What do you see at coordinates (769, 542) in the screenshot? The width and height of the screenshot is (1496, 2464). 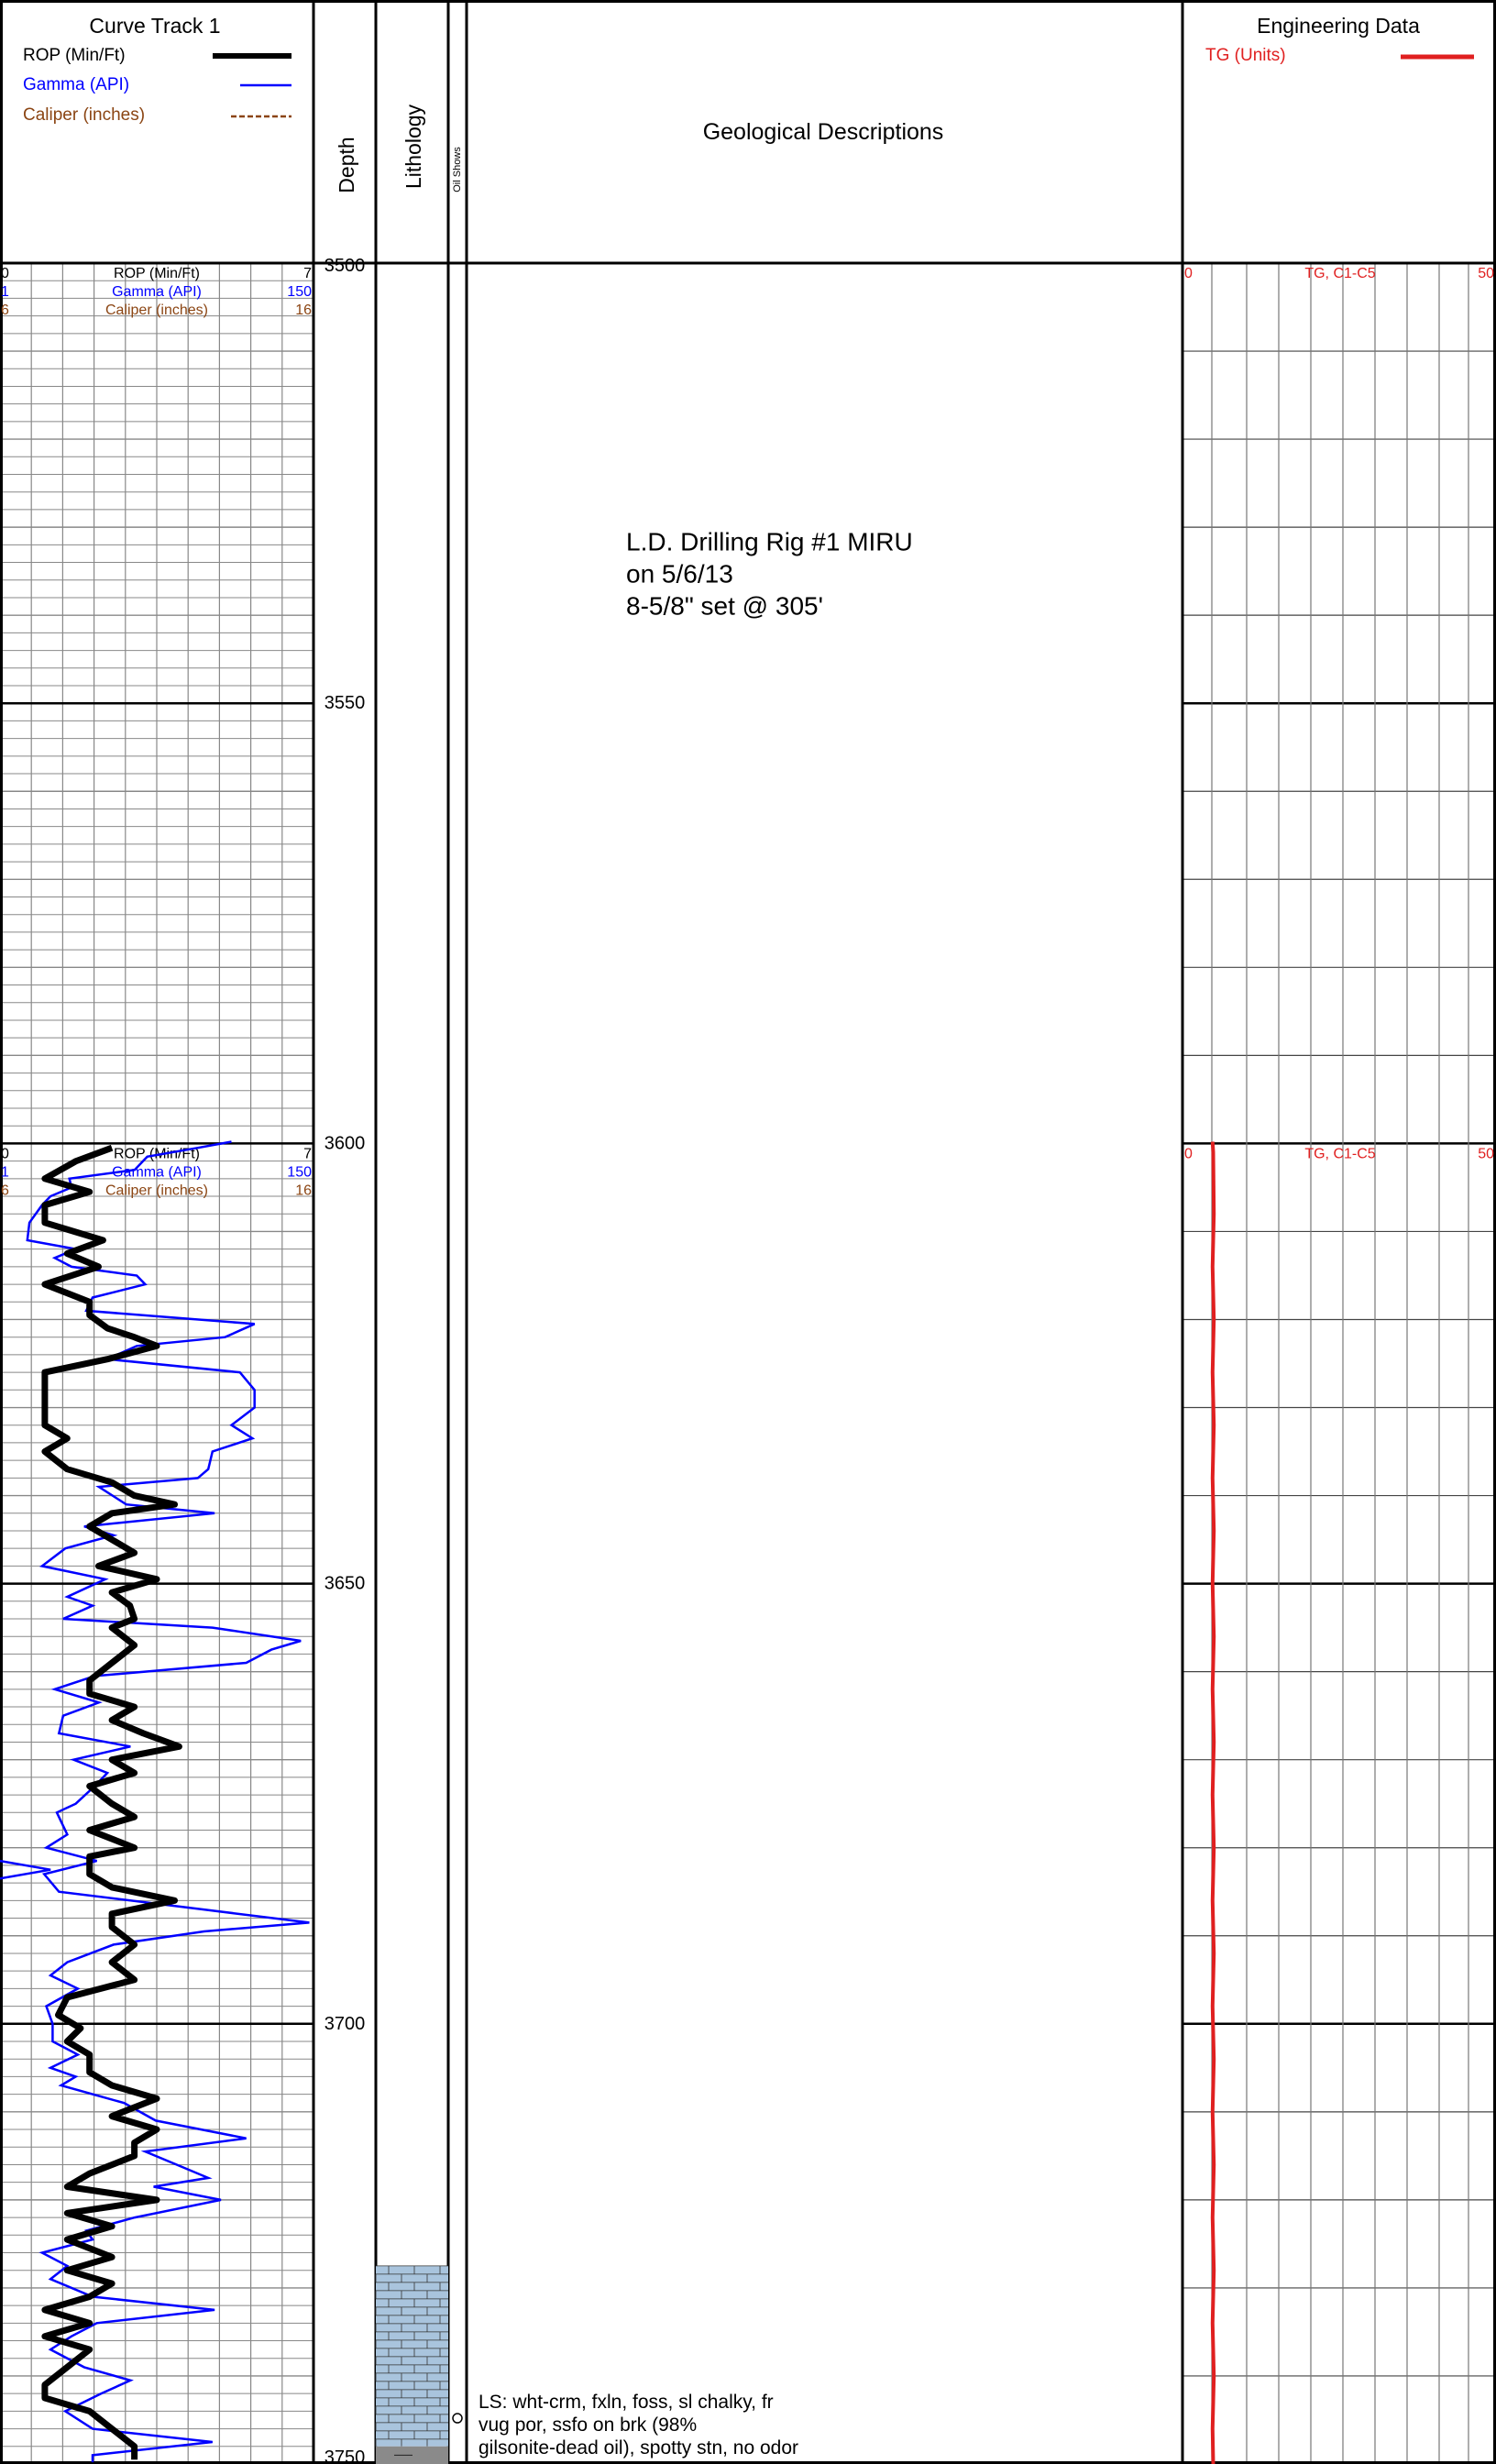 I see `annotation-rig-note-line: L.D. Drilling Rig #1 MIRU` at bounding box center [769, 542].